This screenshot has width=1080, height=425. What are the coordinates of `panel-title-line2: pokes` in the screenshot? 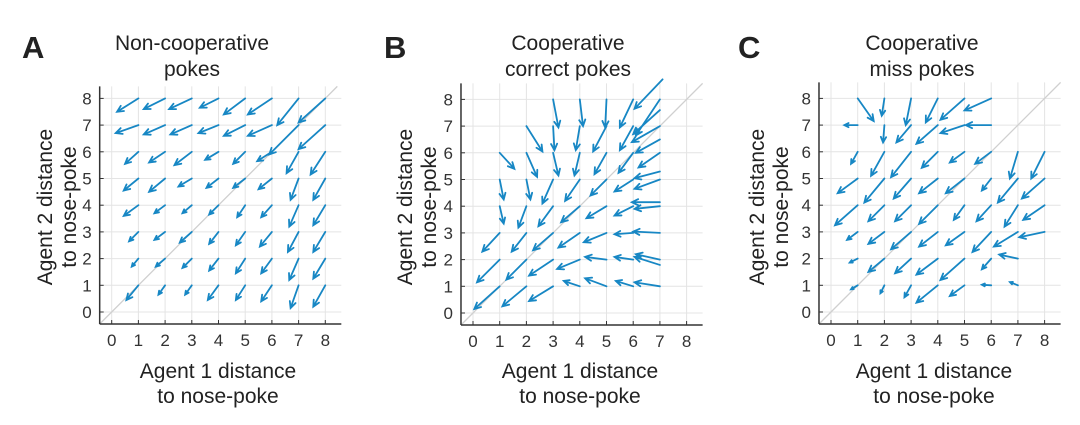 It's located at (192, 69).